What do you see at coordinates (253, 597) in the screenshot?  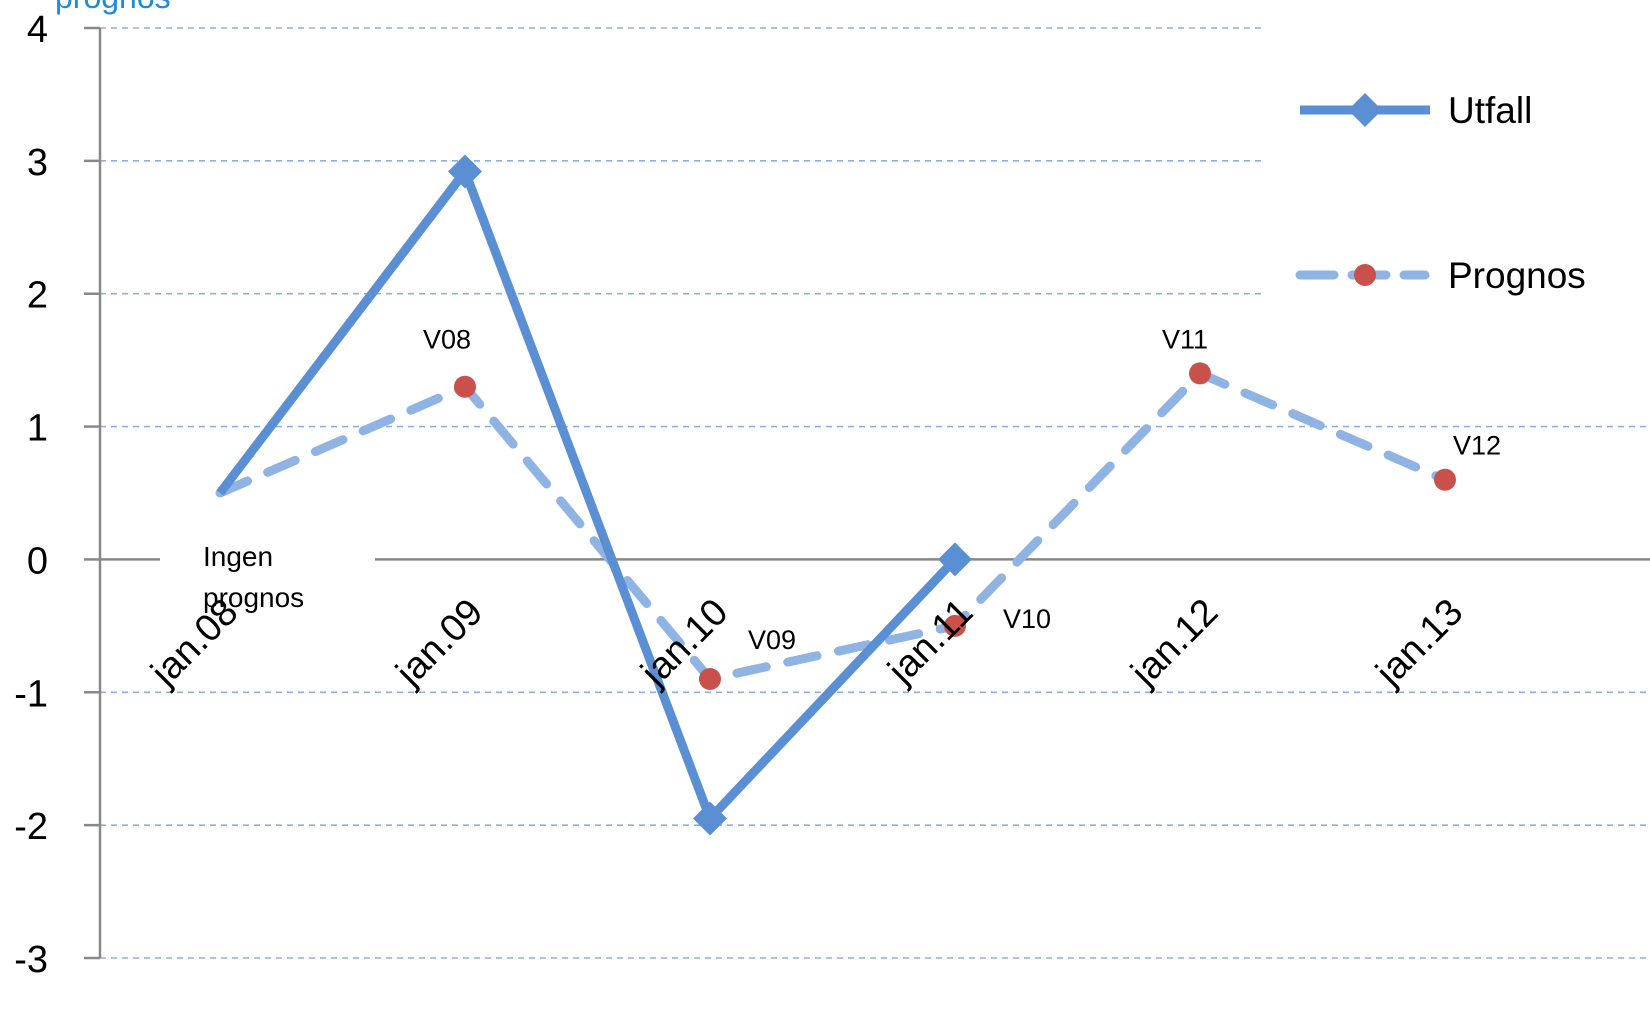 I see `annotation-text: prognos` at bounding box center [253, 597].